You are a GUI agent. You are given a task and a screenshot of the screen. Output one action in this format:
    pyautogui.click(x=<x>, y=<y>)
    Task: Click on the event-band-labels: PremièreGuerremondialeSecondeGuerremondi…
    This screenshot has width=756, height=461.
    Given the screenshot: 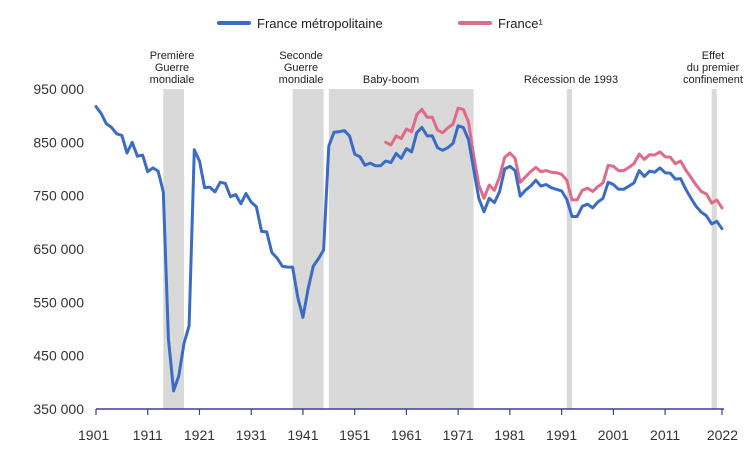 What is the action you would take?
    pyautogui.click(x=446, y=68)
    